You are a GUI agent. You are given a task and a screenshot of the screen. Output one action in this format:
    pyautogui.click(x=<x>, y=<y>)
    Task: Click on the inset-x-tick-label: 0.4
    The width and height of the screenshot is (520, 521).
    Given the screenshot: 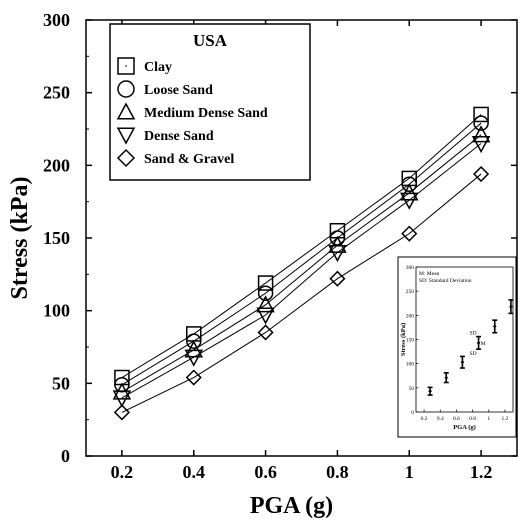 What is the action you would take?
    pyautogui.click(x=440, y=419)
    